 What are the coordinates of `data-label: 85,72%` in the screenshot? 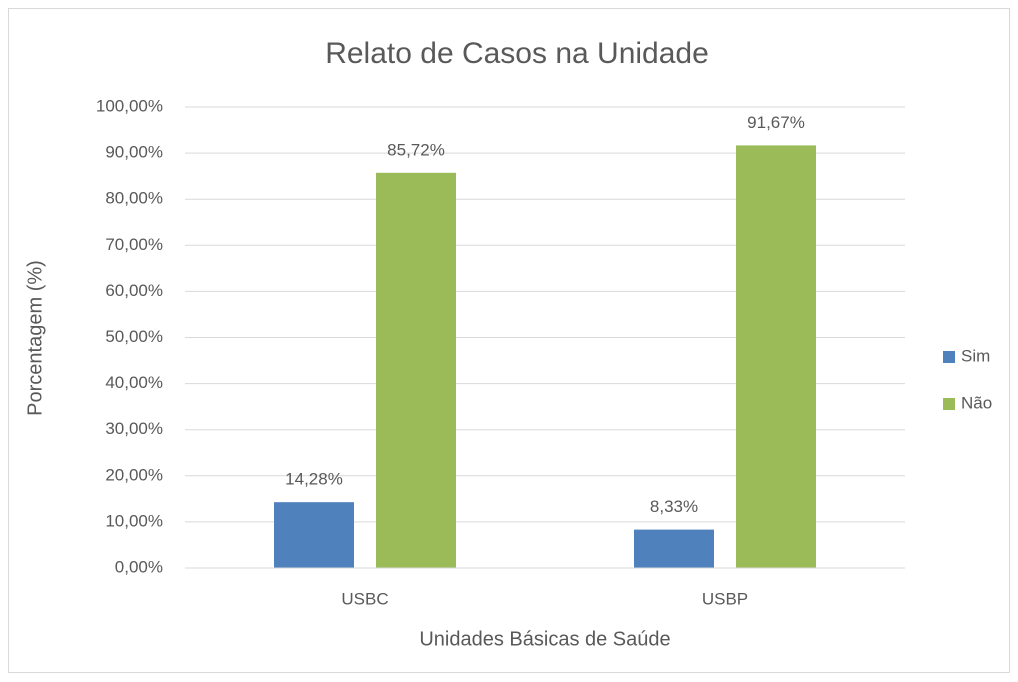 It's located at (416, 149).